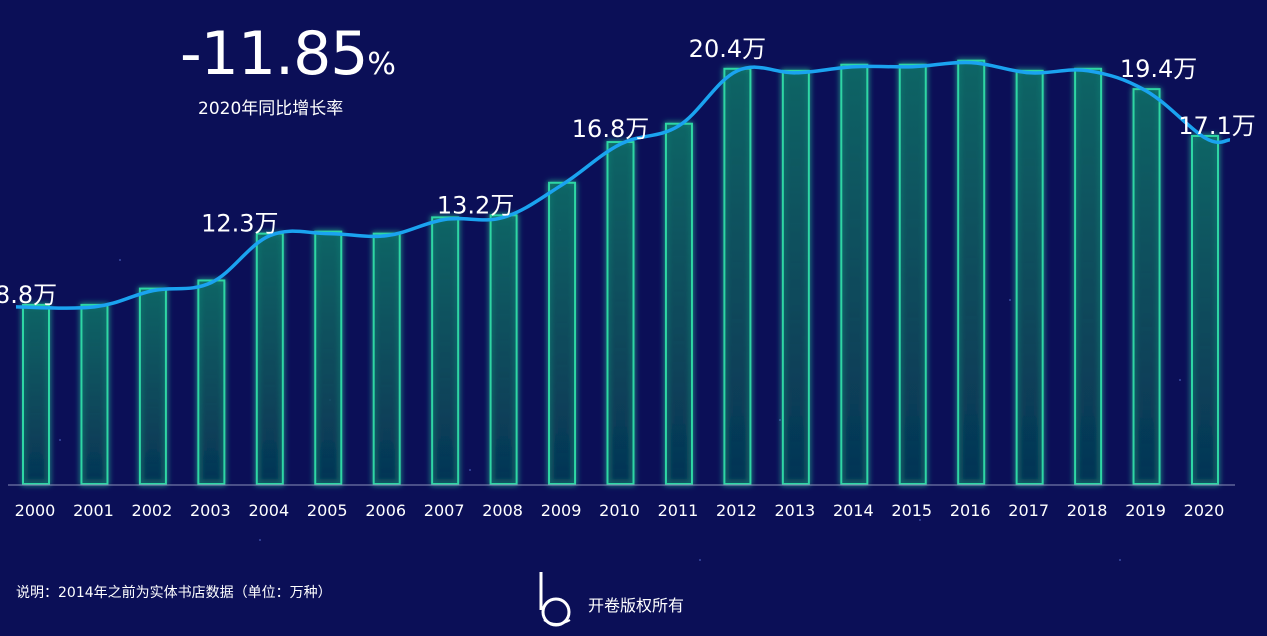  I want to click on bar-2020, so click(1205, 310).